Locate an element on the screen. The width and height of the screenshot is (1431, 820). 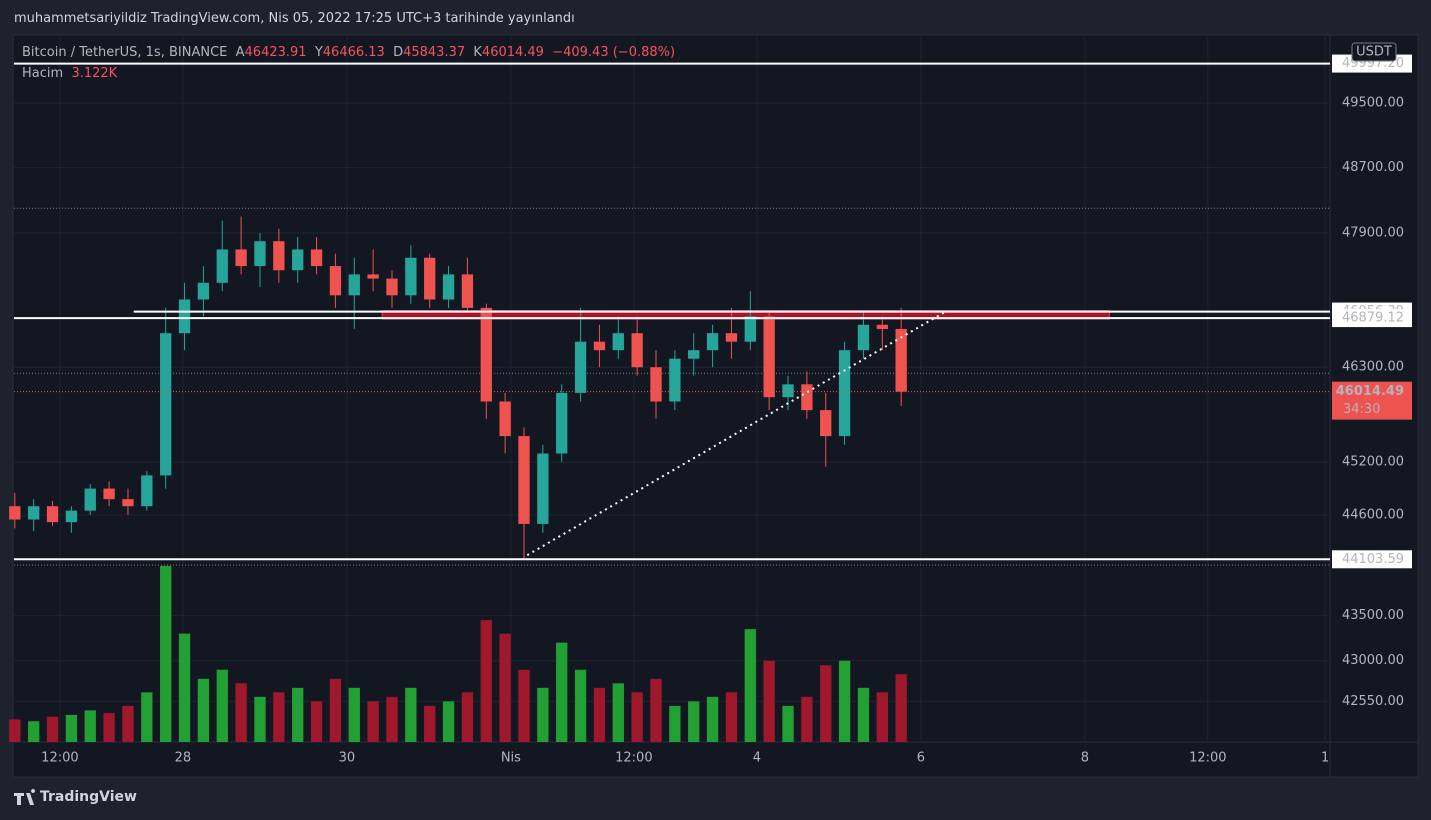
y-tick-label: 45200.00 is located at coordinates (1373, 462).